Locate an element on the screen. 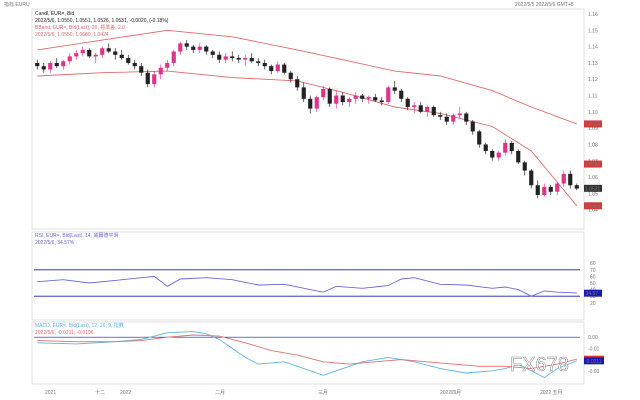 Image resolution: width=640 pixels, height=400 pixels. macd-tag-label: -0.0211 is located at coordinates (593, 362).